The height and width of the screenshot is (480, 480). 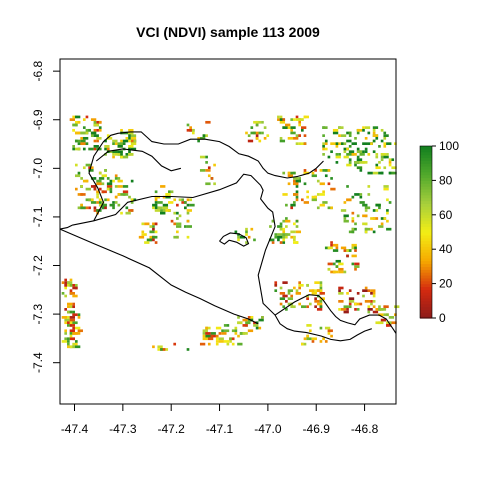 What do you see at coordinates (38, 119) in the screenshot?
I see `y-tick-label: -6.9` at bounding box center [38, 119].